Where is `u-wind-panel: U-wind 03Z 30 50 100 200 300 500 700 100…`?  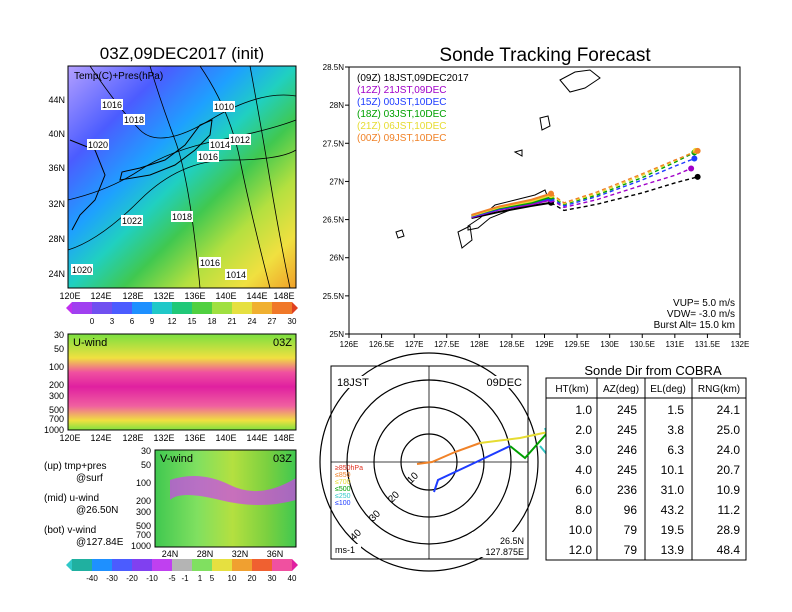
u-wind-panel: U-wind 03Z 30 50 100 200 300 500 700 100… is located at coordinates (170, 386).